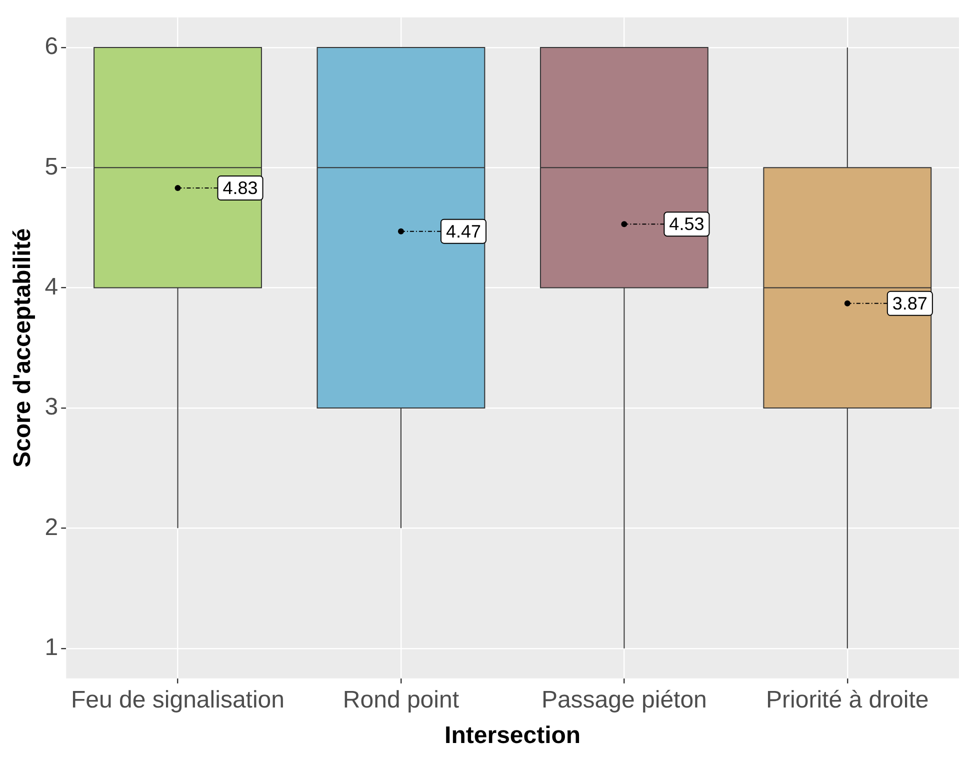 Image resolution: width=961 pixels, height=760 pixels. I want to click on y-tick-label: 1, so click(51, 647).